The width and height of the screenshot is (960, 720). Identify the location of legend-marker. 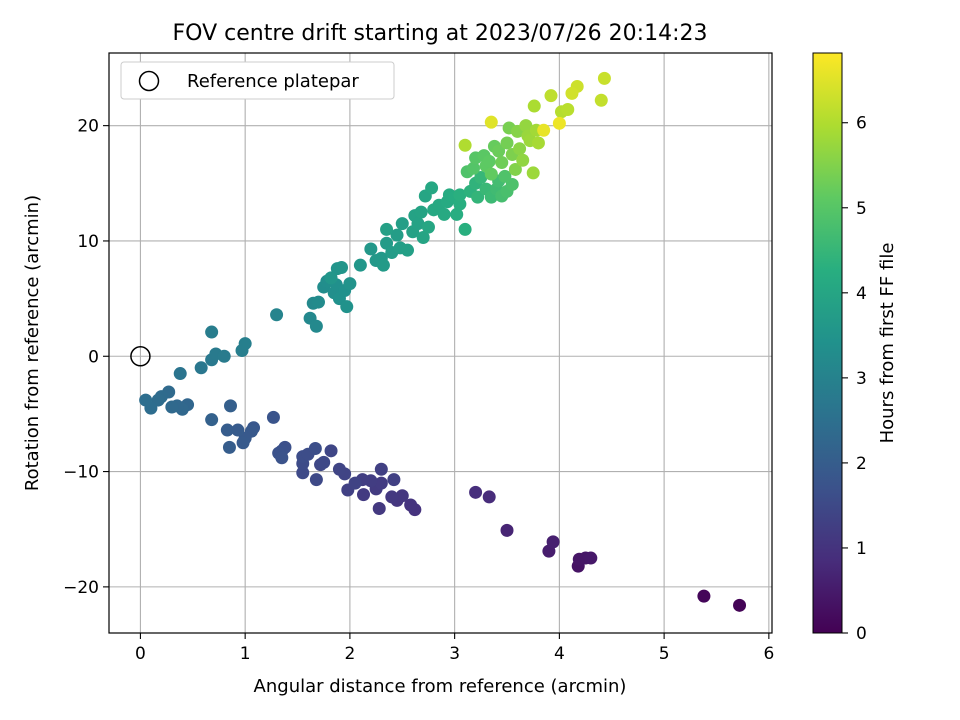
(149, 81).